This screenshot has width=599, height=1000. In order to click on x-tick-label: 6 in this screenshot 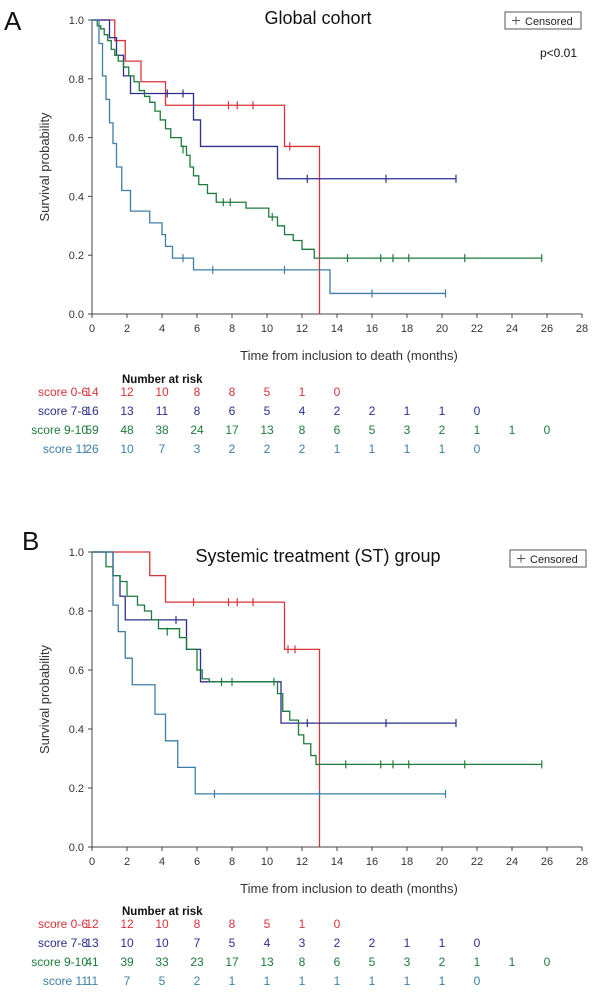, I will do `click(197, 862)`.